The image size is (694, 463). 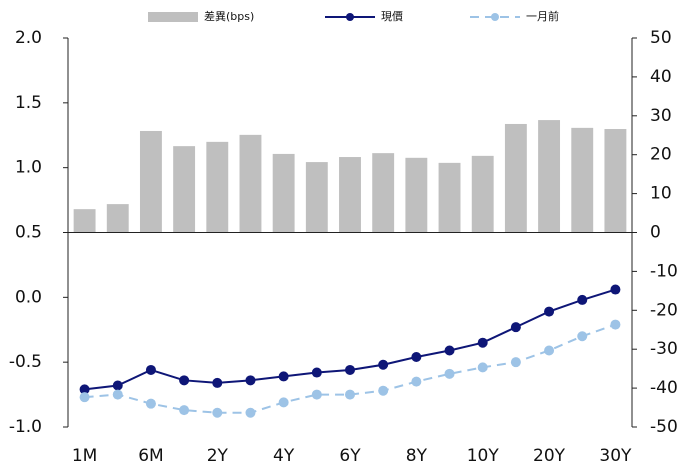 I want to click on y-tick-label: 0.0, so click(x=28, y=297).